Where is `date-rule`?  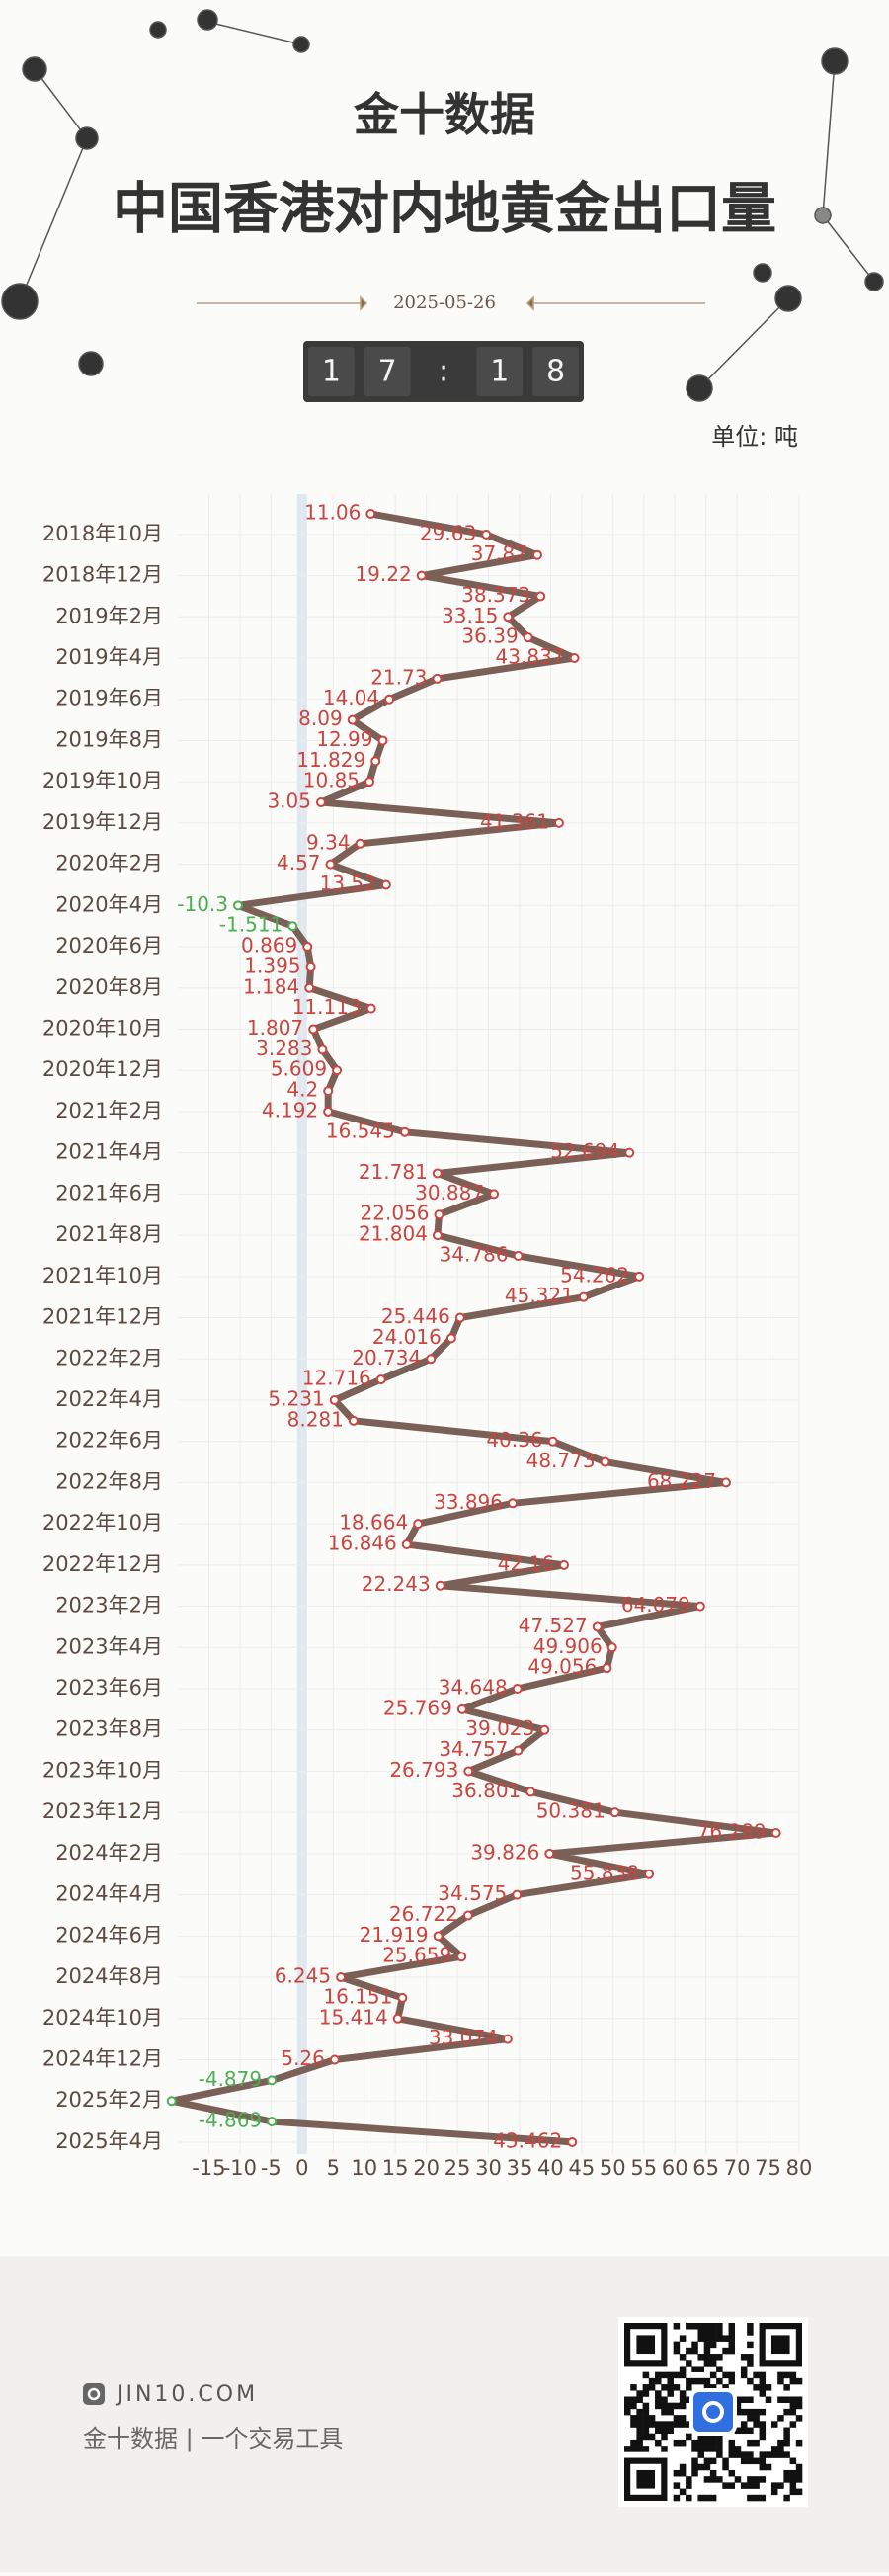
date-rule is located at coordinates (451, 303).